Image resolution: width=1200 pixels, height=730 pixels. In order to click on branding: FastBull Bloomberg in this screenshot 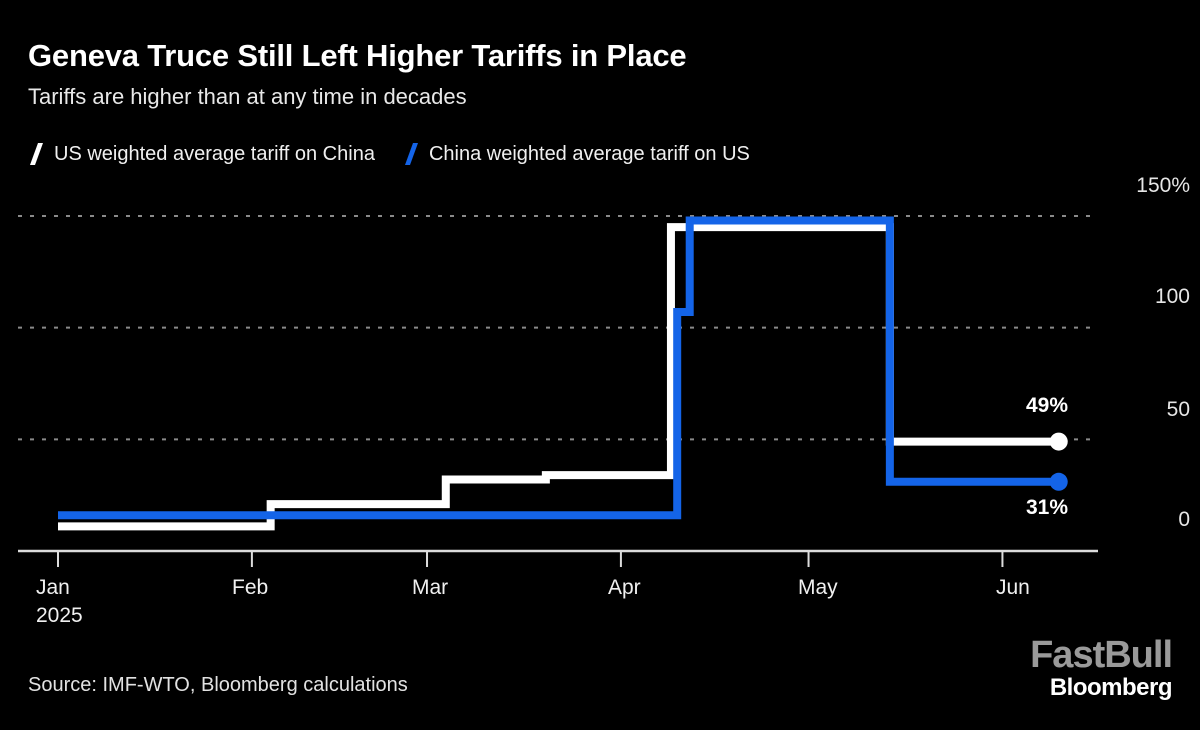, I will do `click(1101, 667)`.